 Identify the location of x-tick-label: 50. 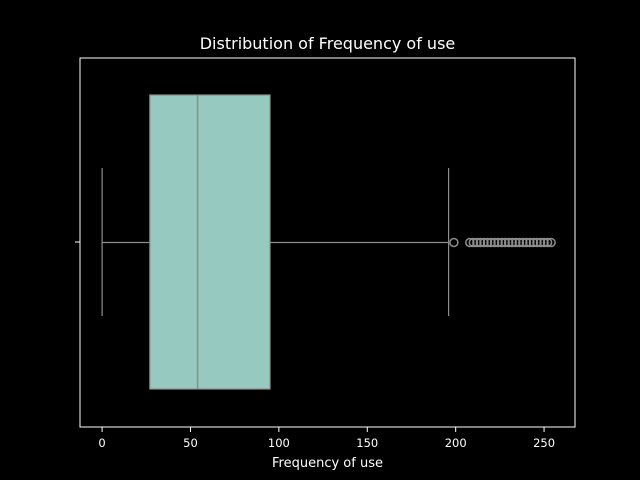
(190, 443).